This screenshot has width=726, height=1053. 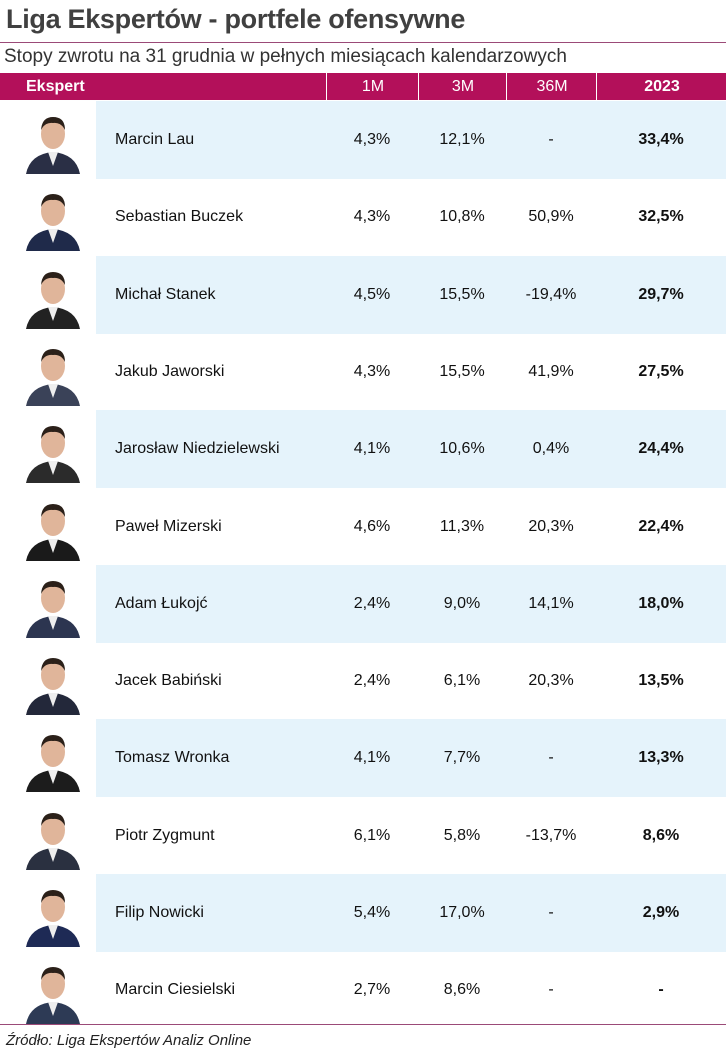 I want to click on expert-name: Jarosław Niedzielewski, so click(x=197, y=449).